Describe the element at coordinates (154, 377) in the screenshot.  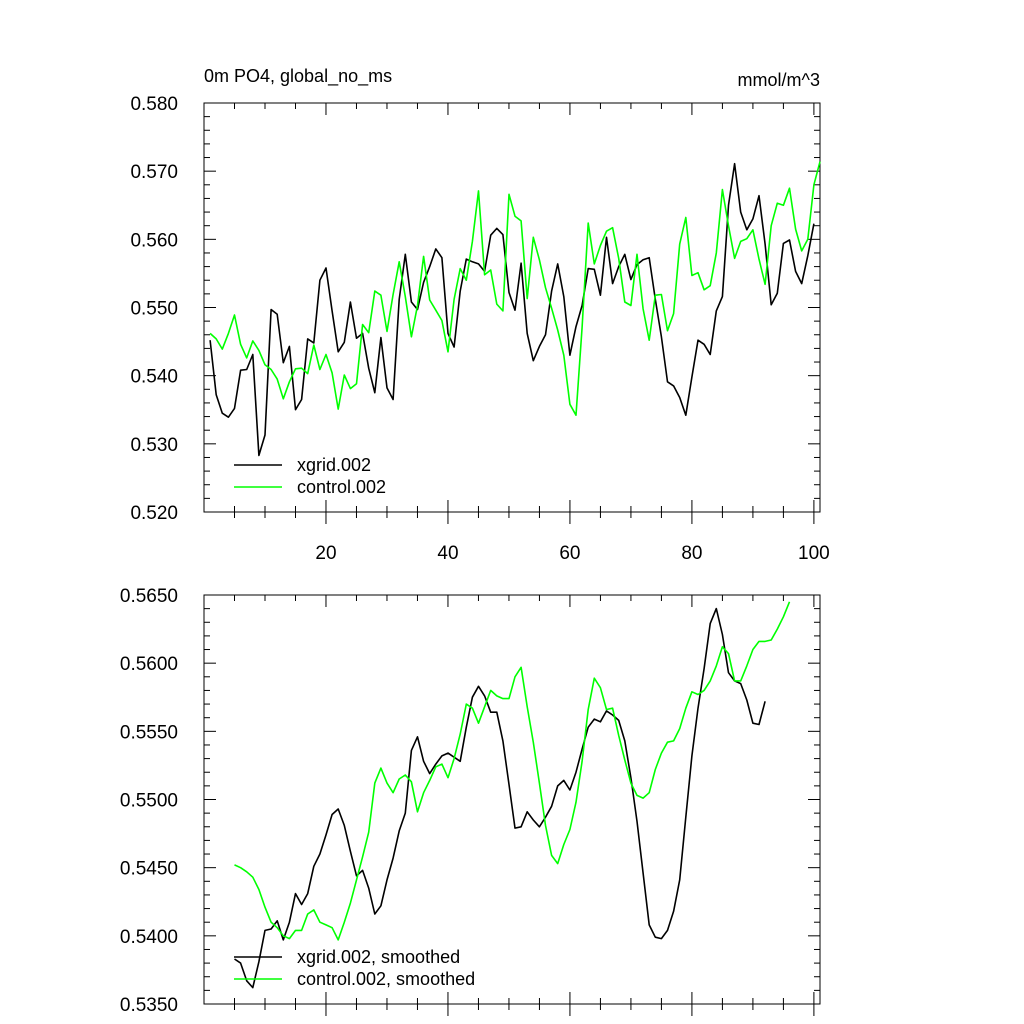
I see `y-tick-label: 0.540` at that location.